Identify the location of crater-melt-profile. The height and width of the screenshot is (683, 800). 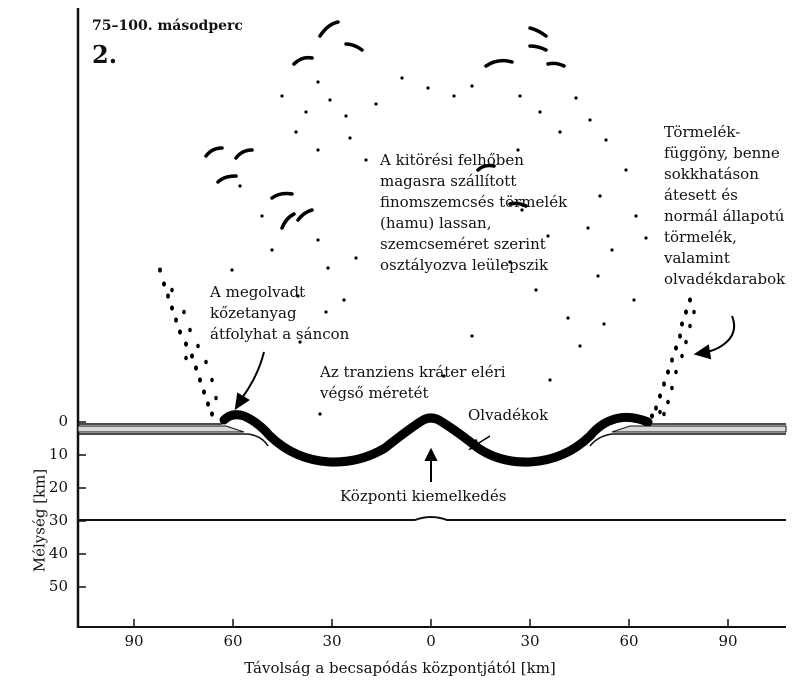
(436, 438).